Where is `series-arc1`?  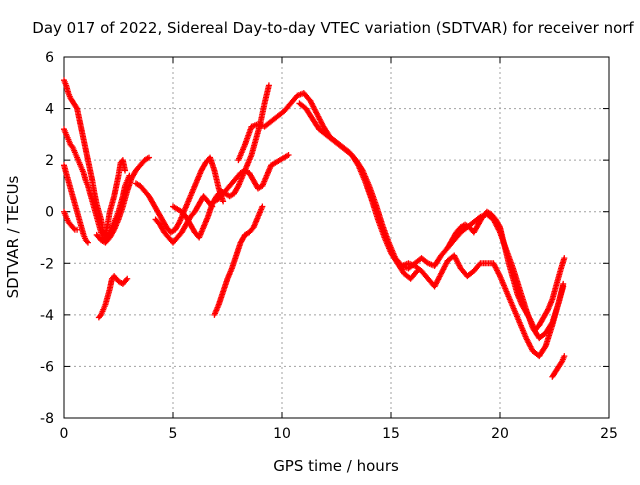 series-arc1 is located at coordinates (95, 157).